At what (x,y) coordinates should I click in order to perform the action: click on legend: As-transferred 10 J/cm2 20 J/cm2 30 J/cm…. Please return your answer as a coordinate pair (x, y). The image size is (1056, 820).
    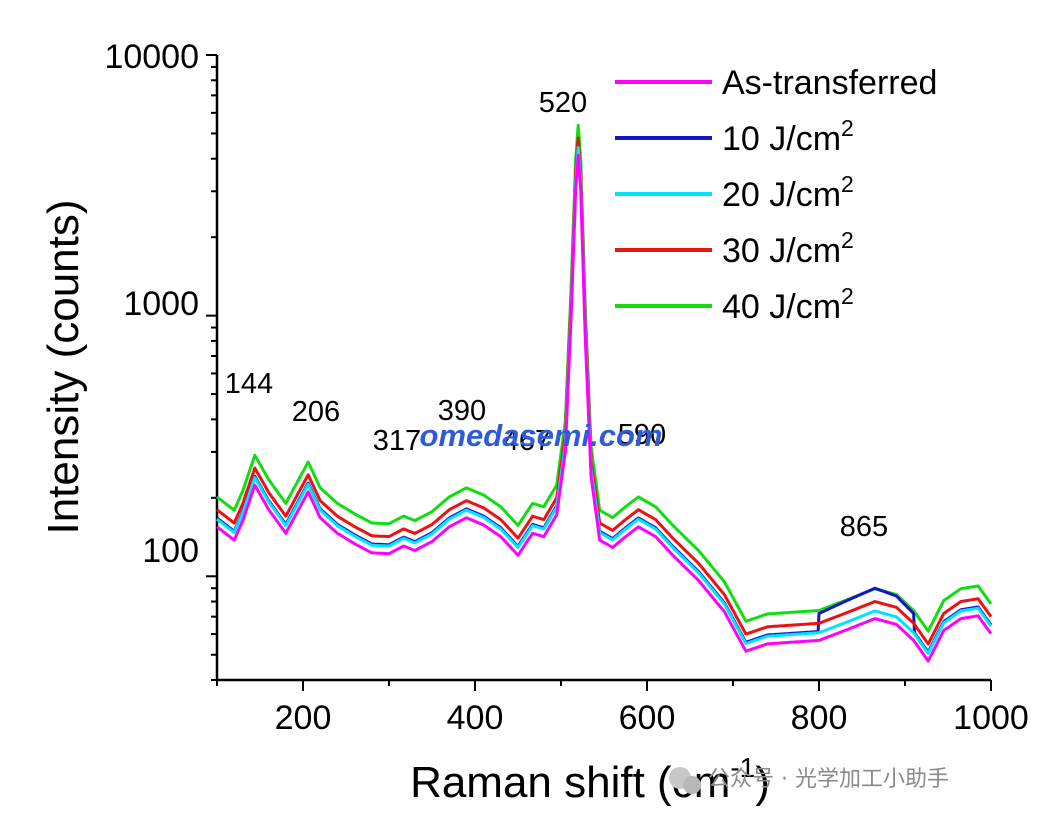
    Looking at the image, I should click on (776, 195).